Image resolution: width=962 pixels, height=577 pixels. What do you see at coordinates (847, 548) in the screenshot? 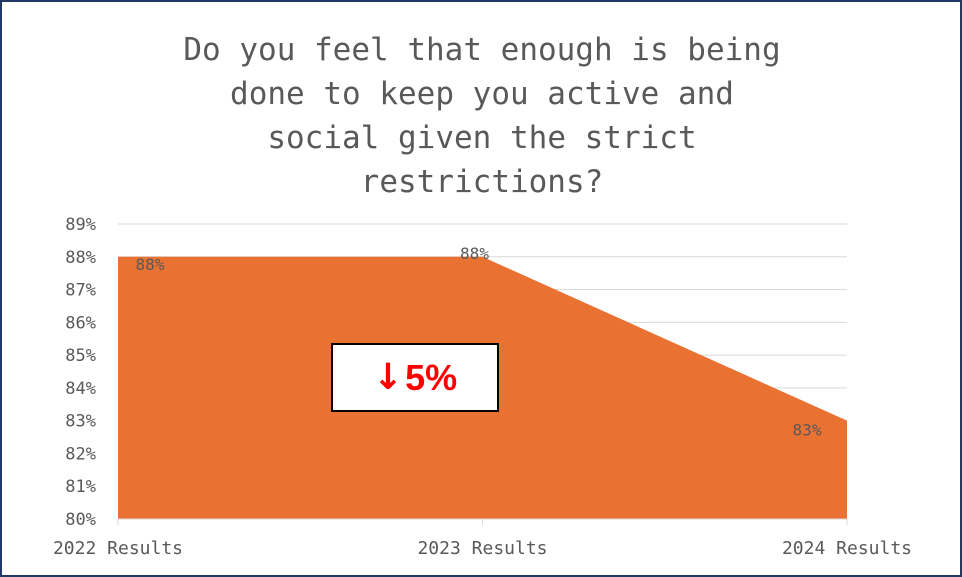
I see `x-tick-label: 2024 Results` at bounding box center [847, 548].